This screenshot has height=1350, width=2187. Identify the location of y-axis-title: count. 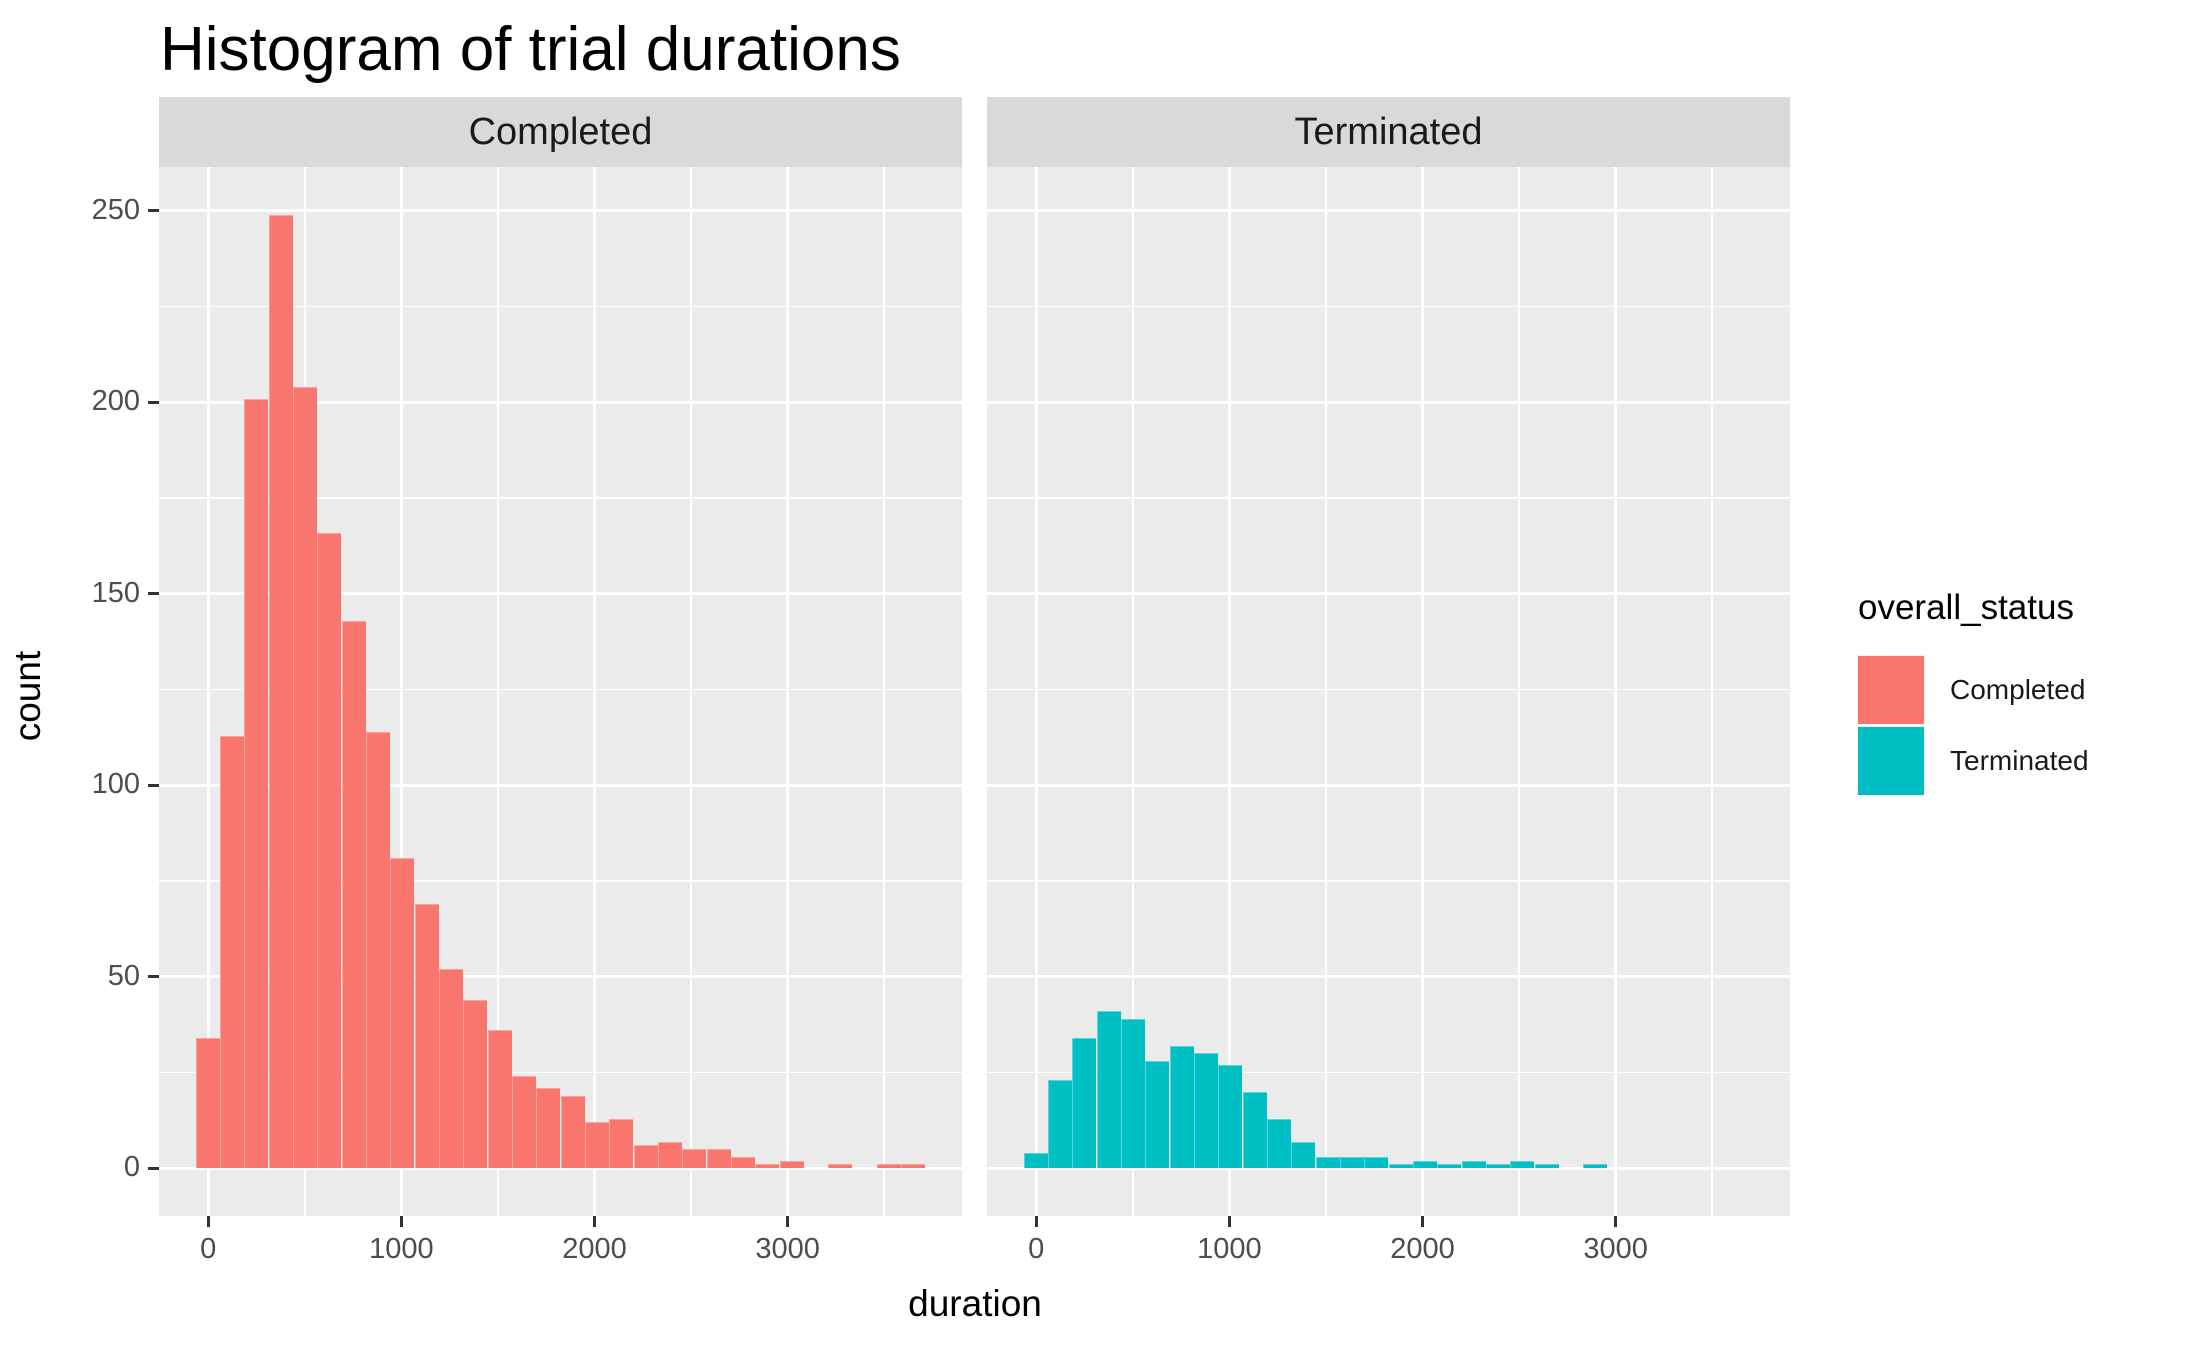
(27, 696).